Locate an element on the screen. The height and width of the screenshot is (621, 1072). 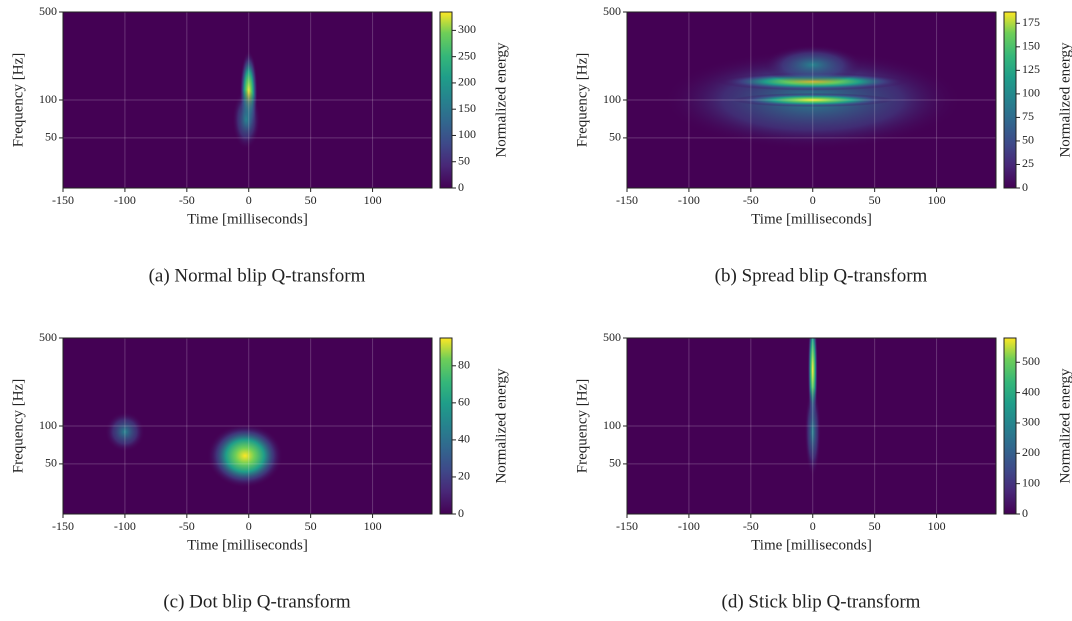
caption: (b) Spread blip Q-transform is located at coordinates (821, 275).